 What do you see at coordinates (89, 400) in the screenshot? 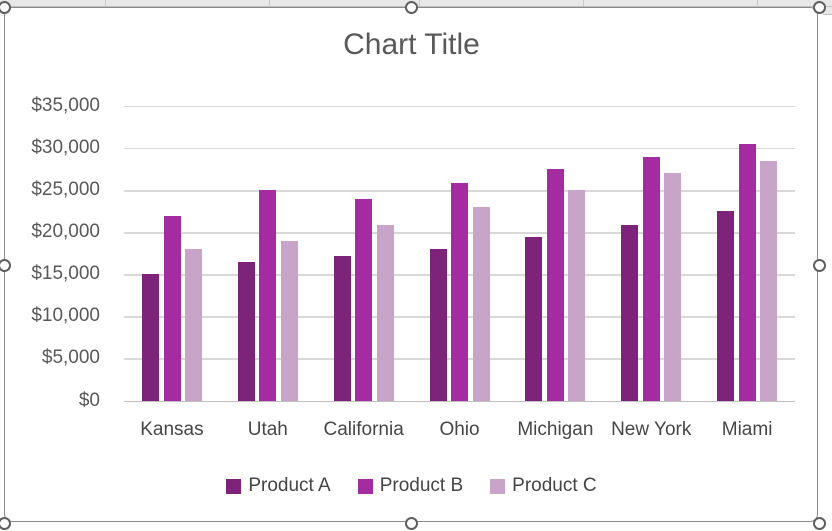
I see `y-tick-label: $0` at bounding box center [89, 400].